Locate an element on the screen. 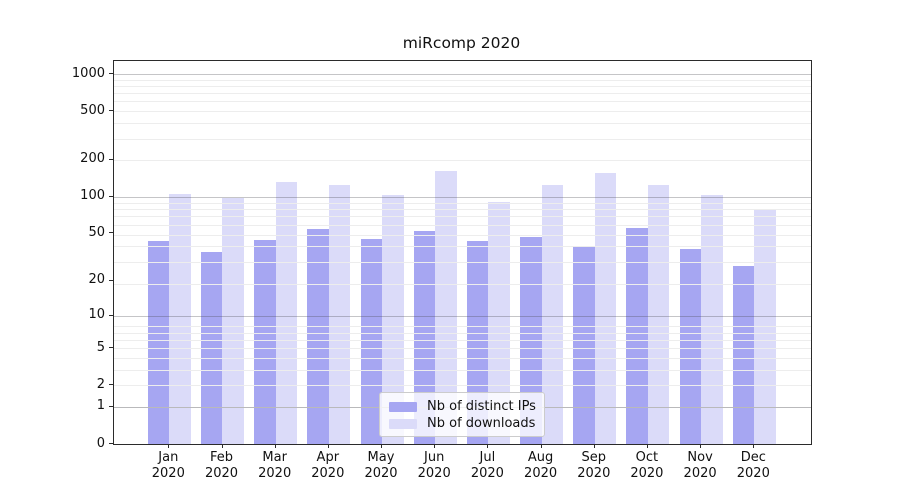 This screenshot has width=900, height=500. x-tick-label: Nov 2020 is located at coordinates (700, 465).